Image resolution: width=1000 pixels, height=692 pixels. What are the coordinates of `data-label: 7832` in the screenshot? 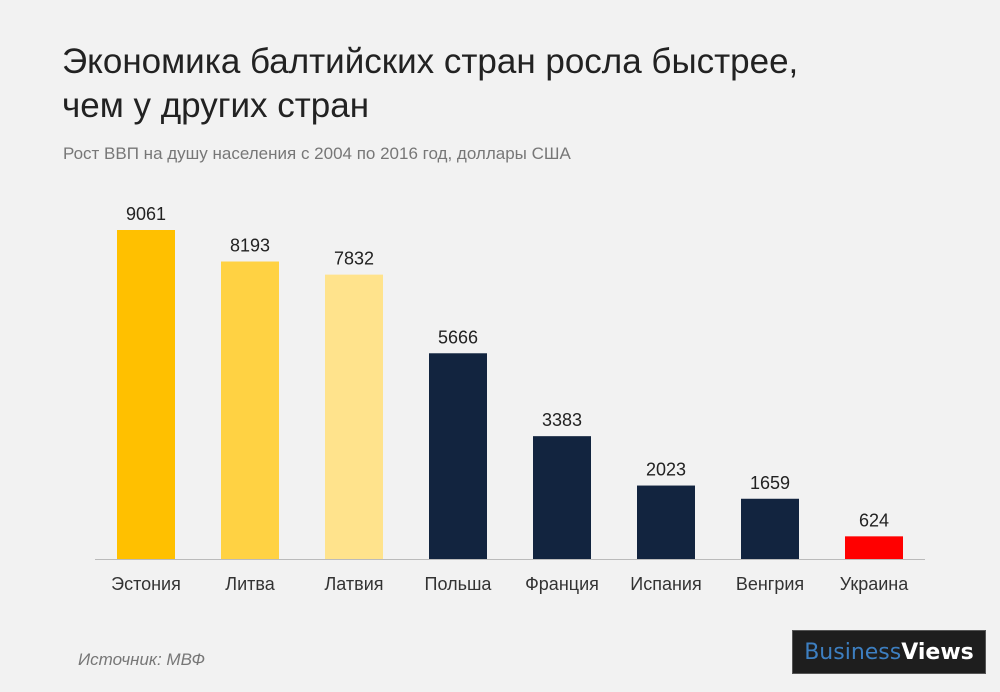 It's located at (354, 259).